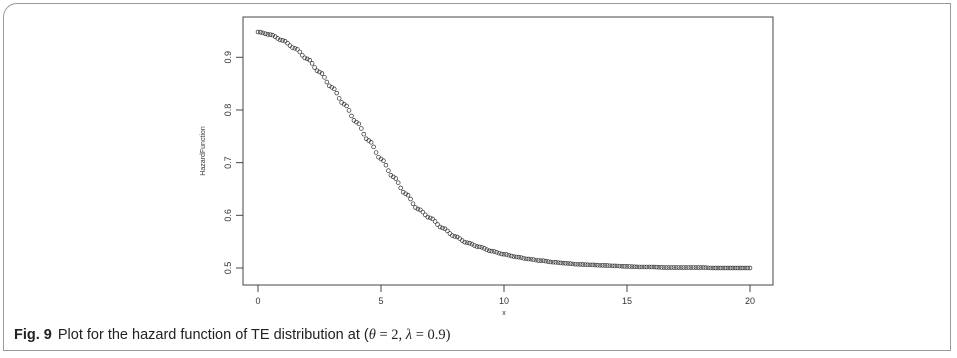 This screenshot has height=358, width=957. Describe the element at coordinates (390, 335) in the screenshot. I see `caption-eq1: = 2,` at that location.